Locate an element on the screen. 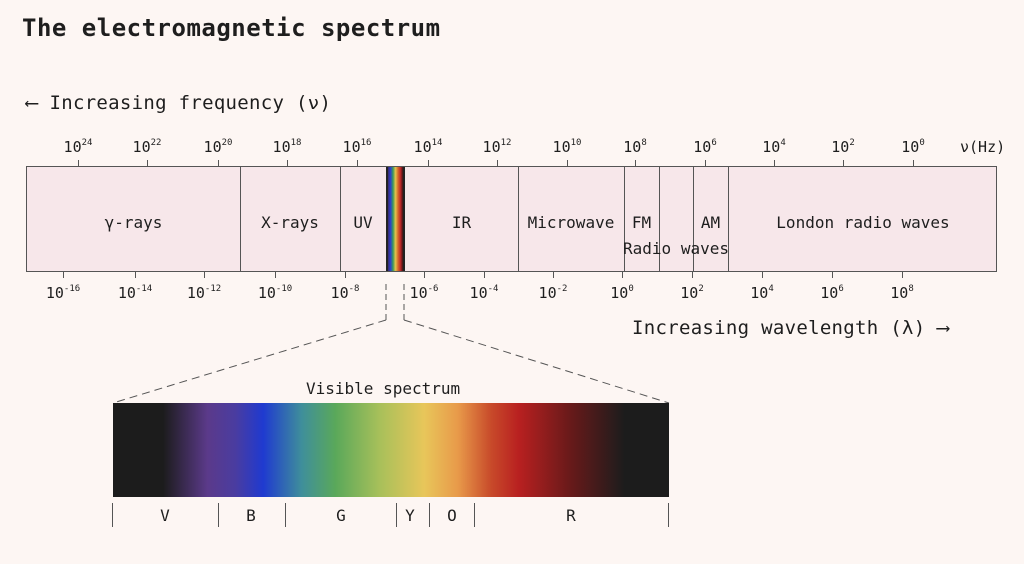 The height and width of the screenshot is (564, 1024). wavelength-tick-label: 10-2 is located at coordinates (553, 293).